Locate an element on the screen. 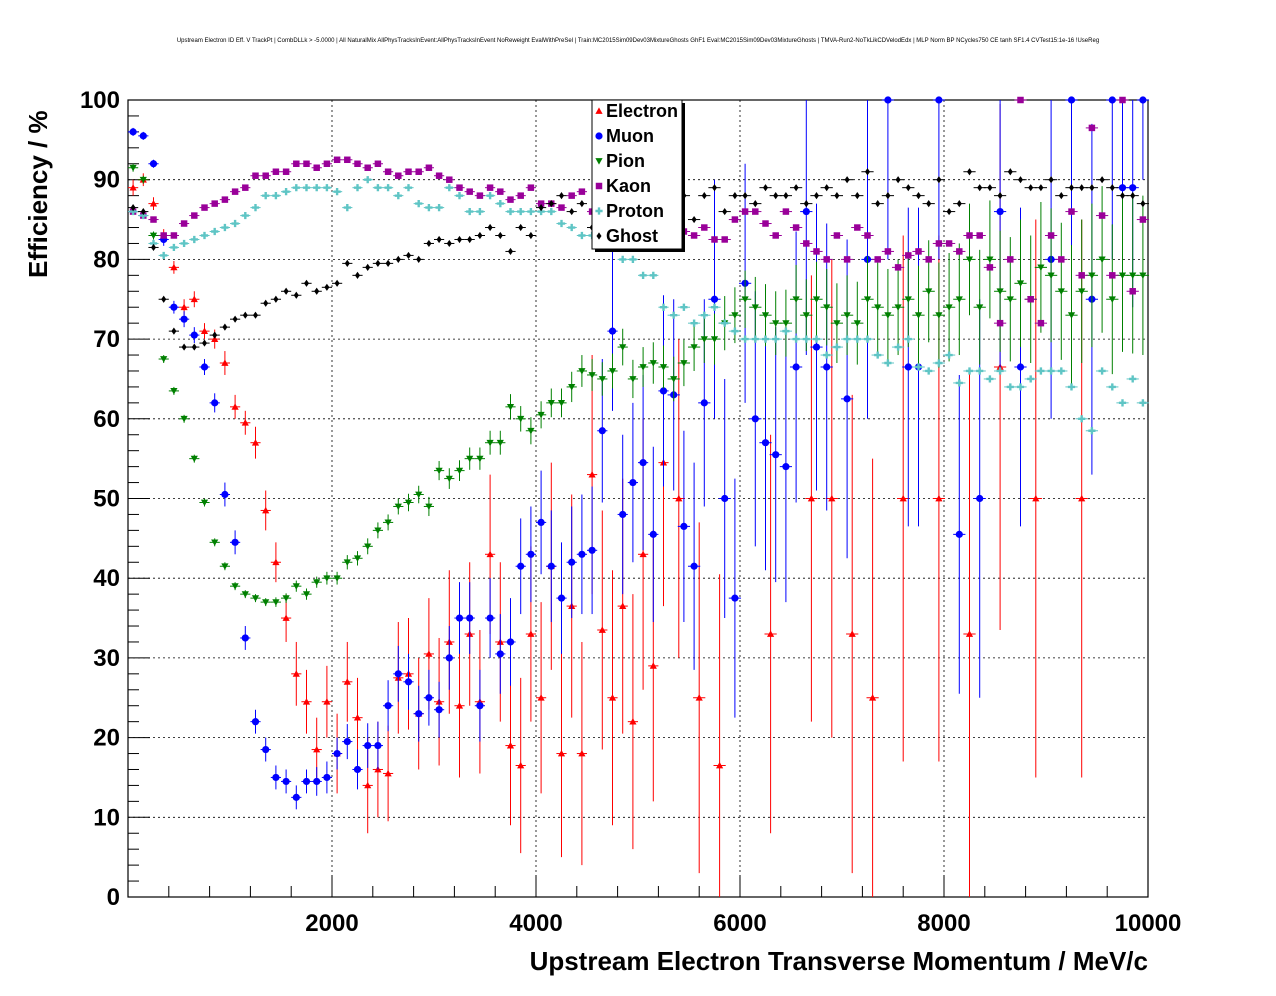 The height and width of the screenshot is (996, 1276). legend: Electron Muon Pion Kaon Proton Ghost is located at coordinates (638, 175).